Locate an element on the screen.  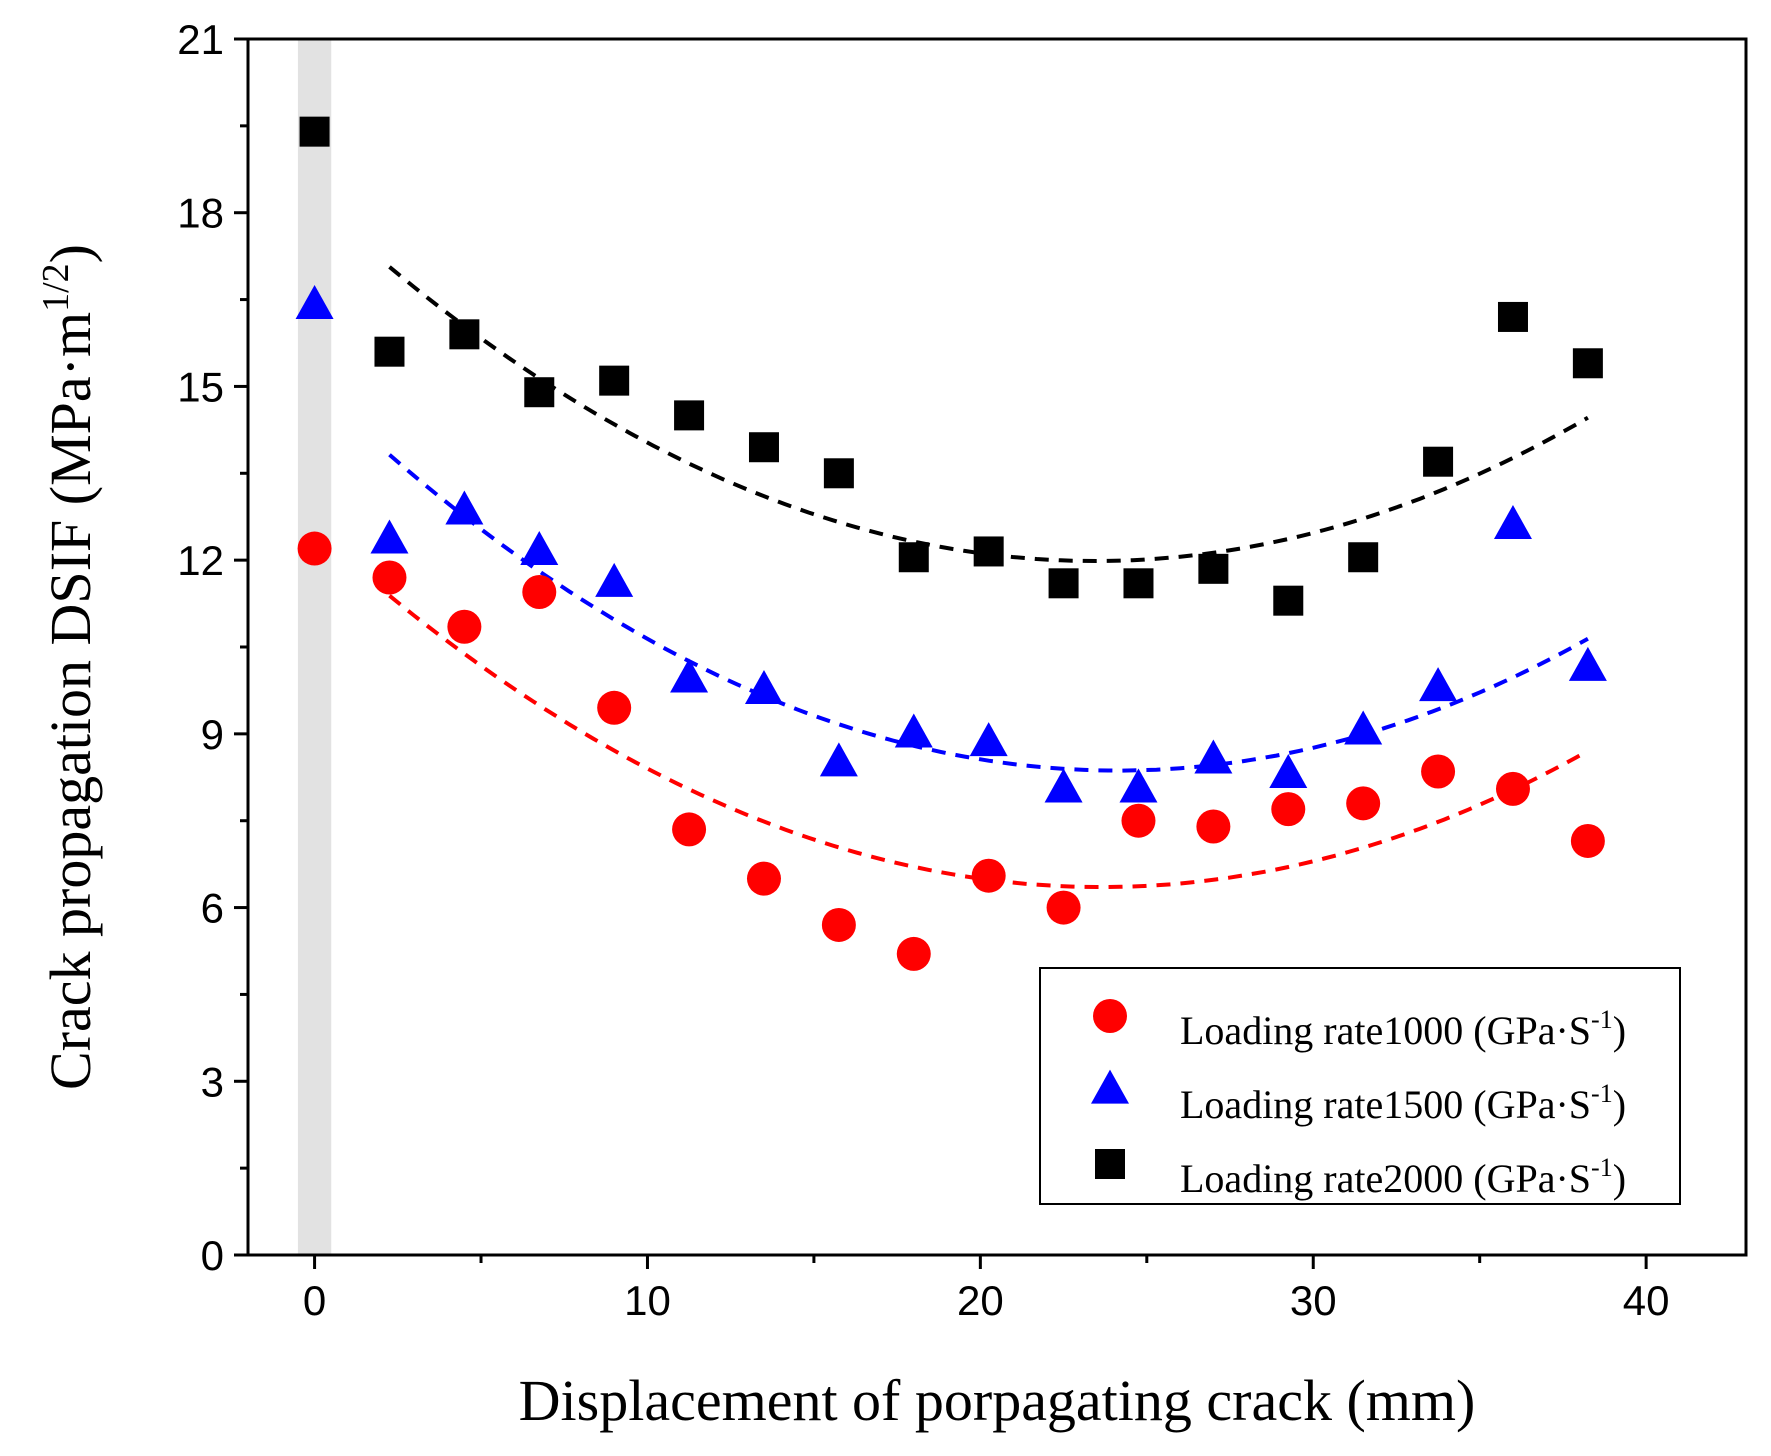
legend-label: Loading rate1000 (GPa·S-1) is located at coordinates (1403, 1029).